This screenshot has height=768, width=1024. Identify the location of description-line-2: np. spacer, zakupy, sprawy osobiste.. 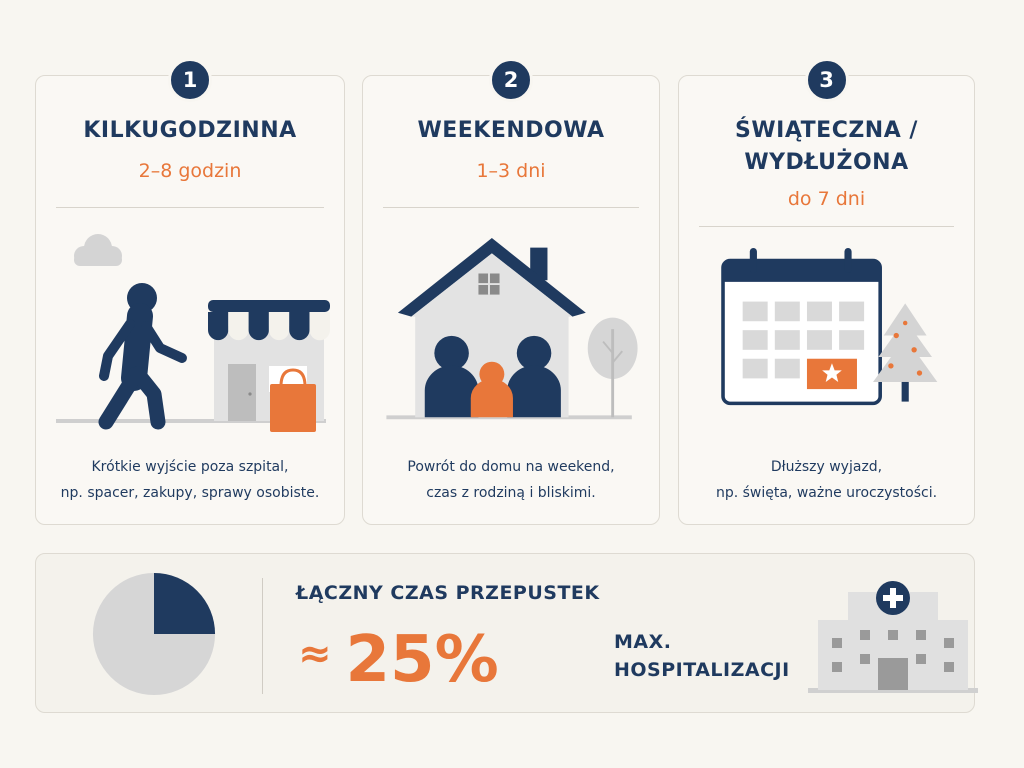
(190, 493).